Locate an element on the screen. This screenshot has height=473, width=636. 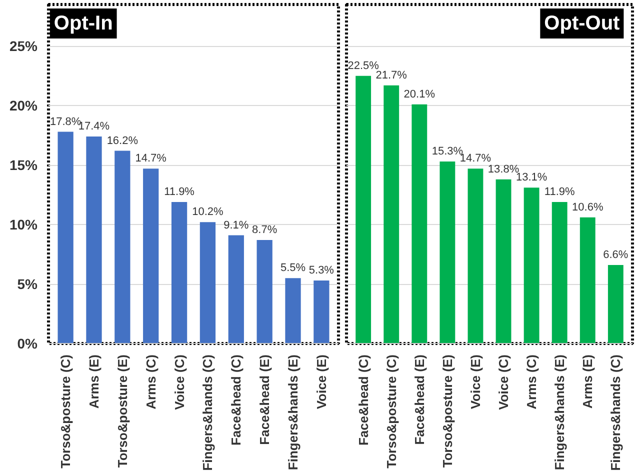
y-tick-label: 10% is located at coordinates (23, 224).